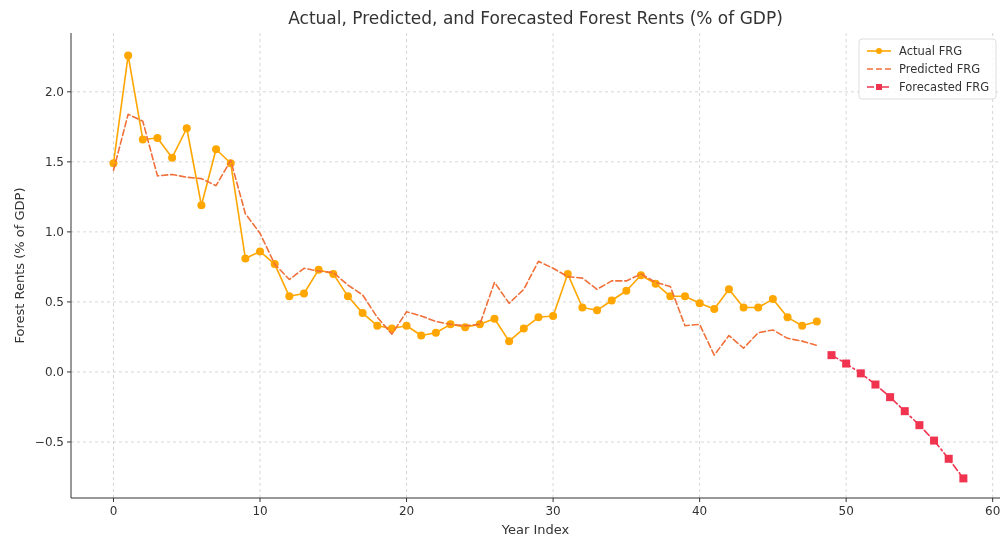  Describe the element at coordinates (49, 441) in the screenshot. I see `y-tick-label: −0.5` at that location.